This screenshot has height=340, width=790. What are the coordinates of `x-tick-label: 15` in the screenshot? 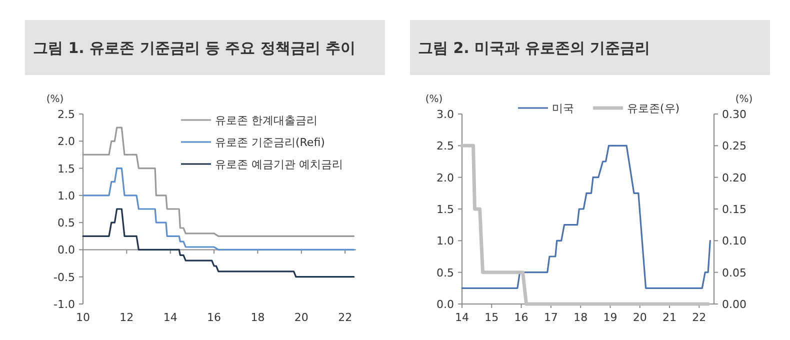 It's located at (491, 317).